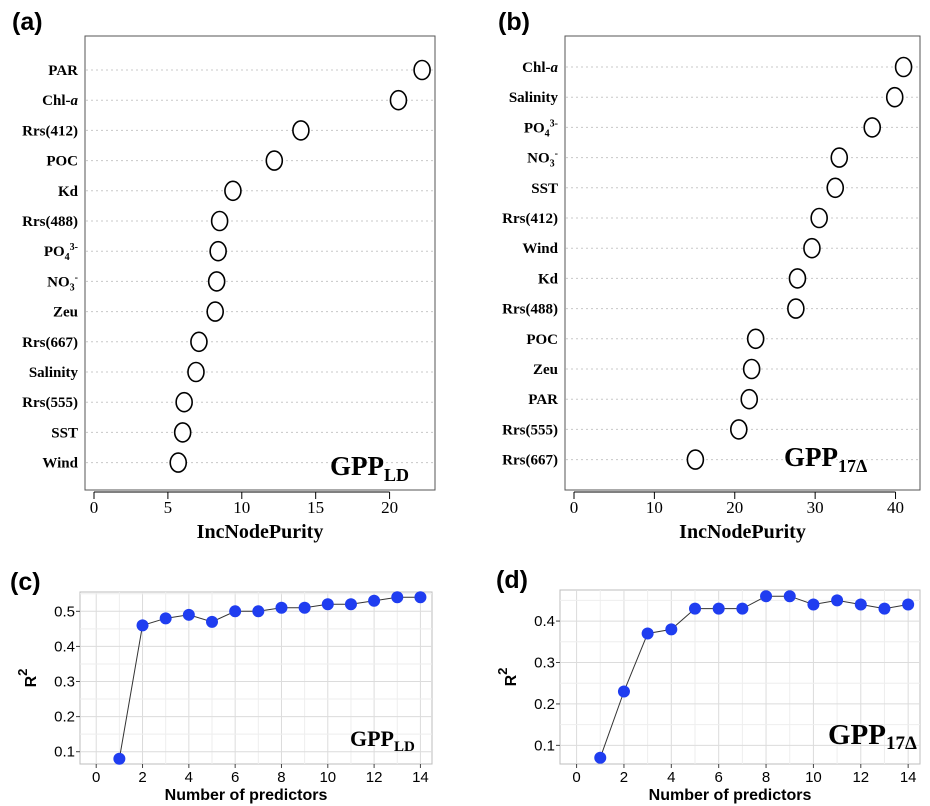 Image resolution: width=930 pixels, height=806 pixels. What do you see at coordinates (671, 777) in the screenshot?
I see `x-tick-label: 4` at bounding box center [671, 777].